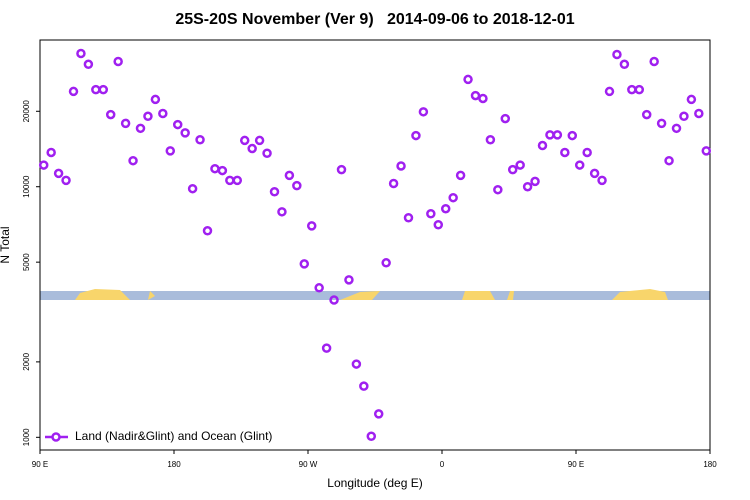 This screenshot has height=500, width=750. I want to click on y-tick-label: 20000, so click(26, 111).